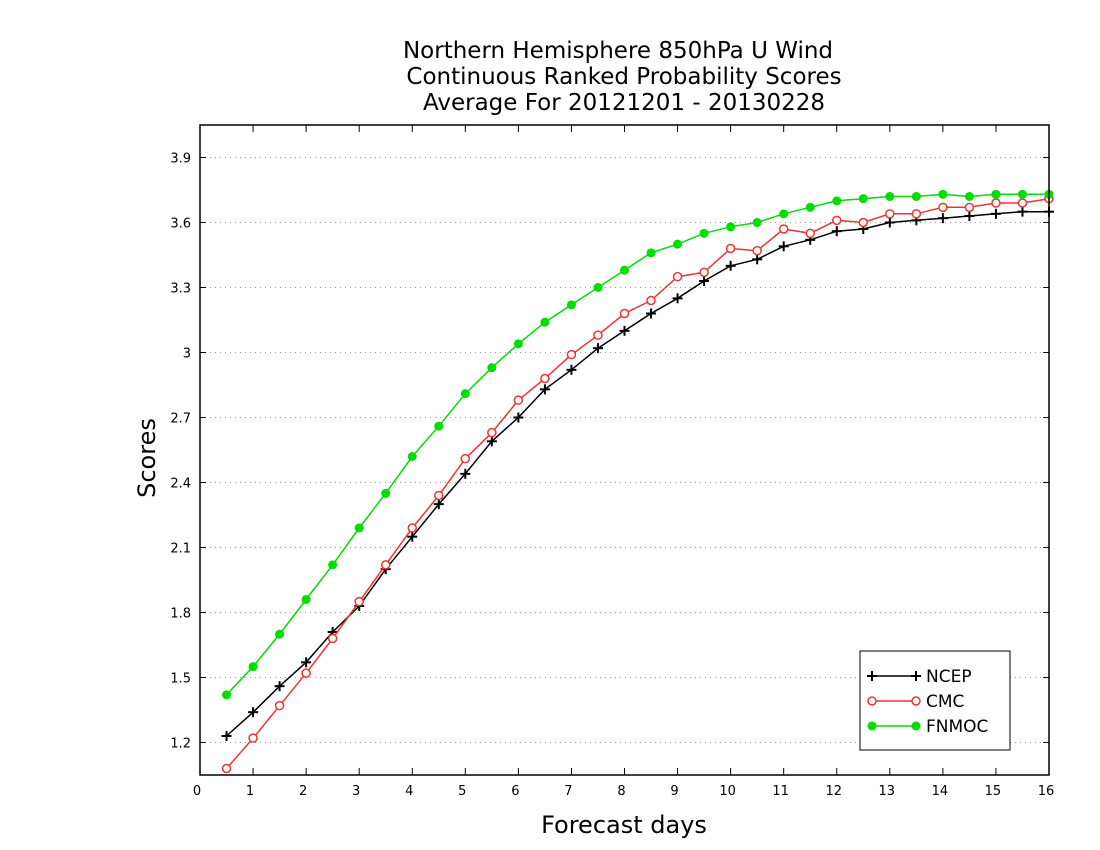  Describe the element at coordinates (180, 159) in the screenshot. I see `y-tick-label: 3.9` at that location.